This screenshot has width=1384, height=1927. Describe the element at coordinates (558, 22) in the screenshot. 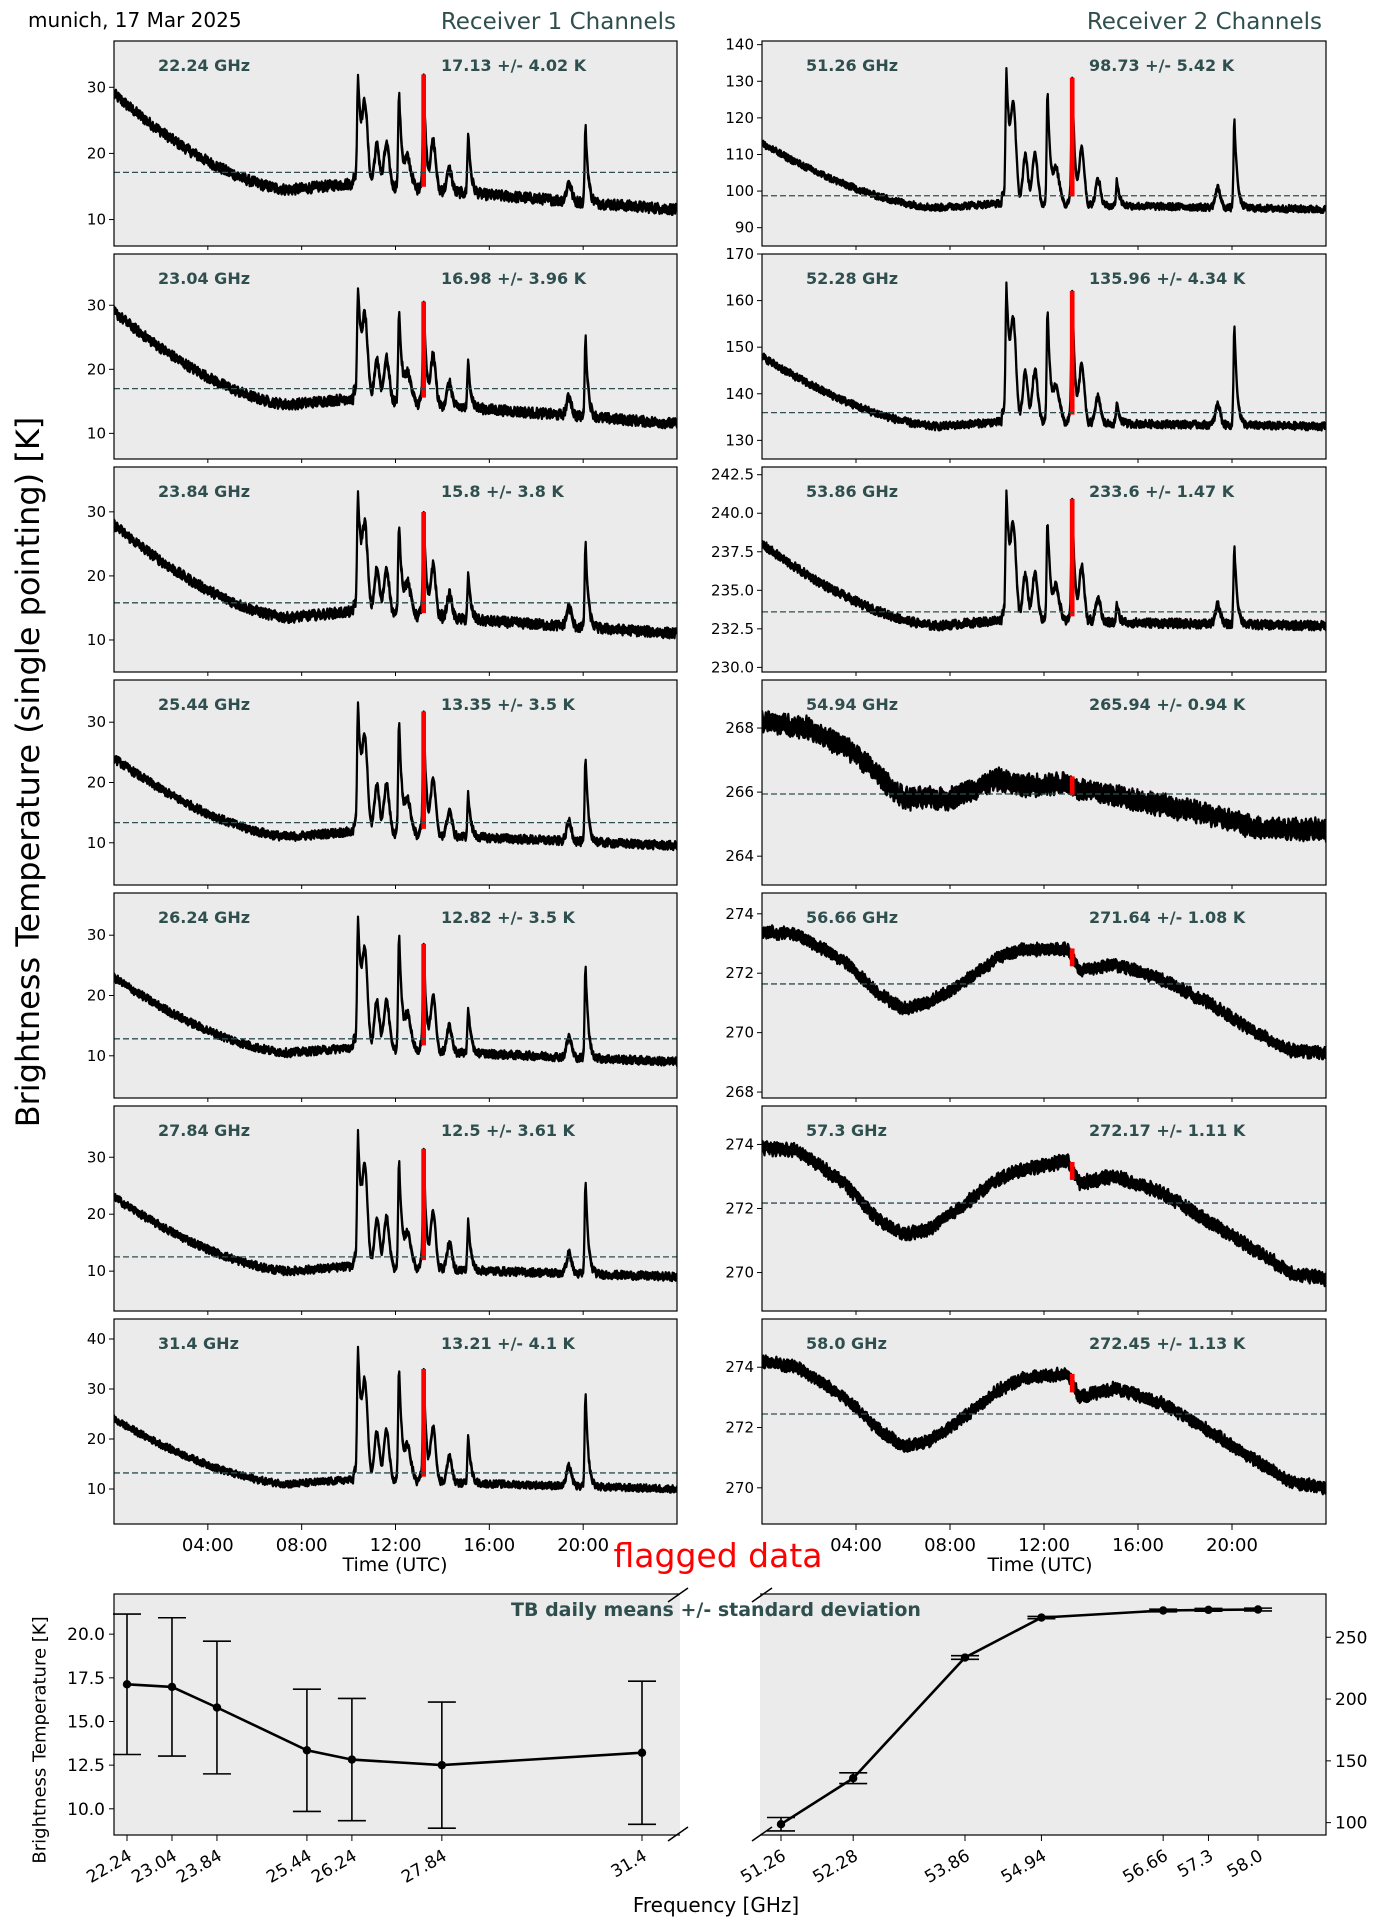

I see `receiver1-title: Receiver 1 Channels` at that location.